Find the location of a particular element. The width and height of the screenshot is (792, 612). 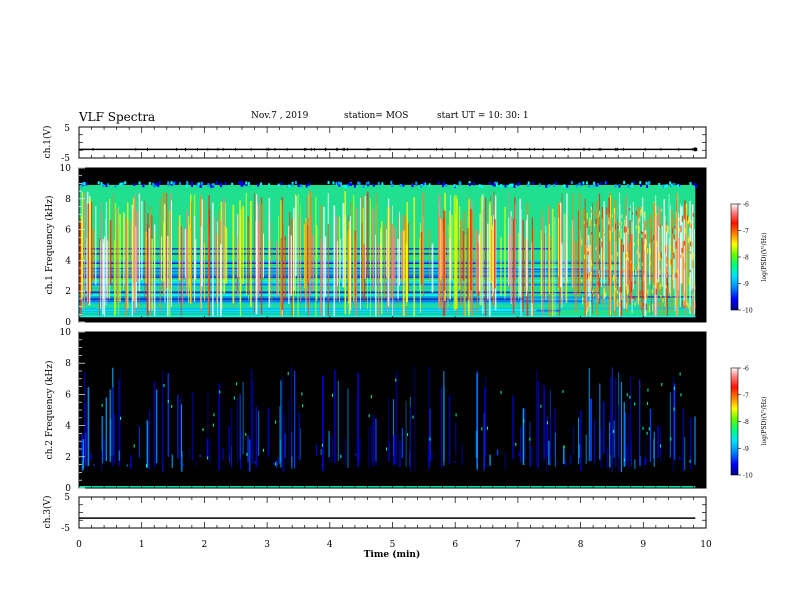

colorbar-tick-label: -9 is located at coordinates (746, 284).